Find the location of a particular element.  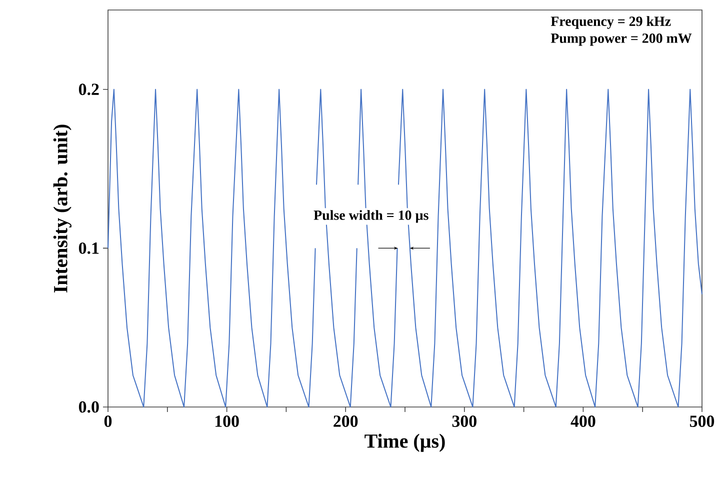

y-tick-label: 0.0 is located at coordinates (88, 407).